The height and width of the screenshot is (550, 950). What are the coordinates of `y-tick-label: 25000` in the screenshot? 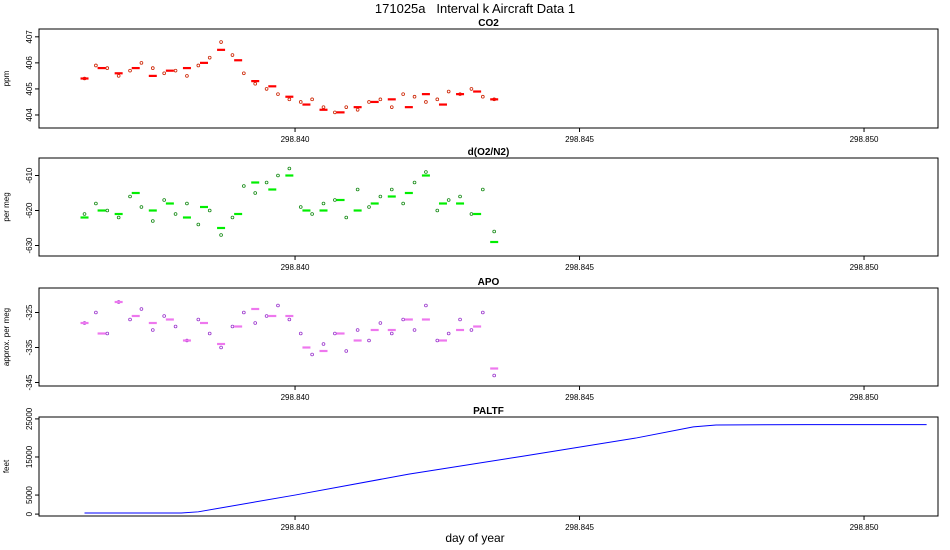 It's located at (29, 418).